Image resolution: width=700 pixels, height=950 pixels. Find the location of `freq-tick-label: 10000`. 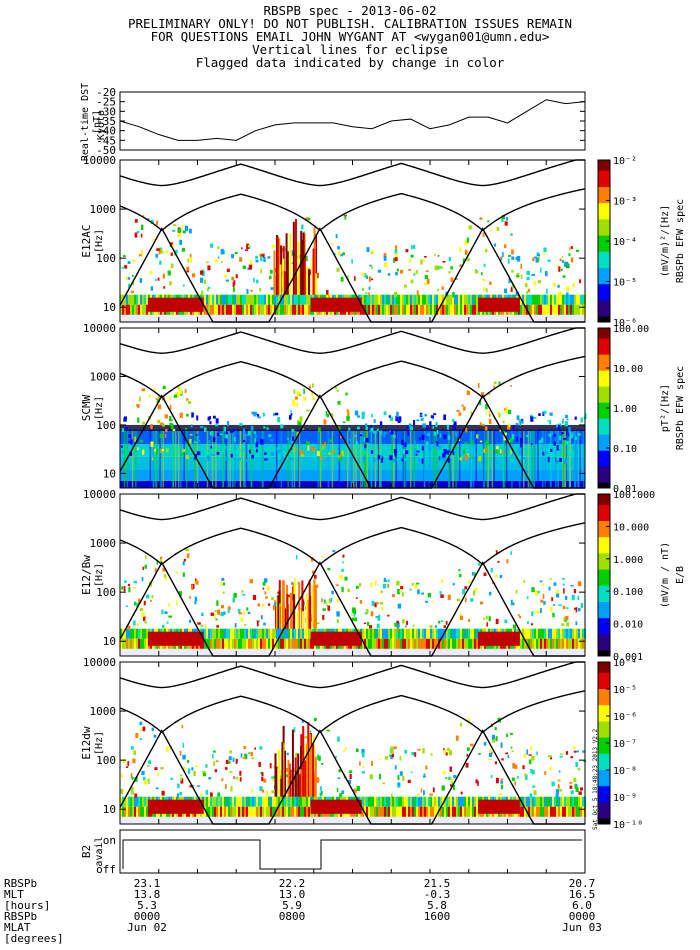

freq-tick-label: 10000 is located at coordinates (99, 494).